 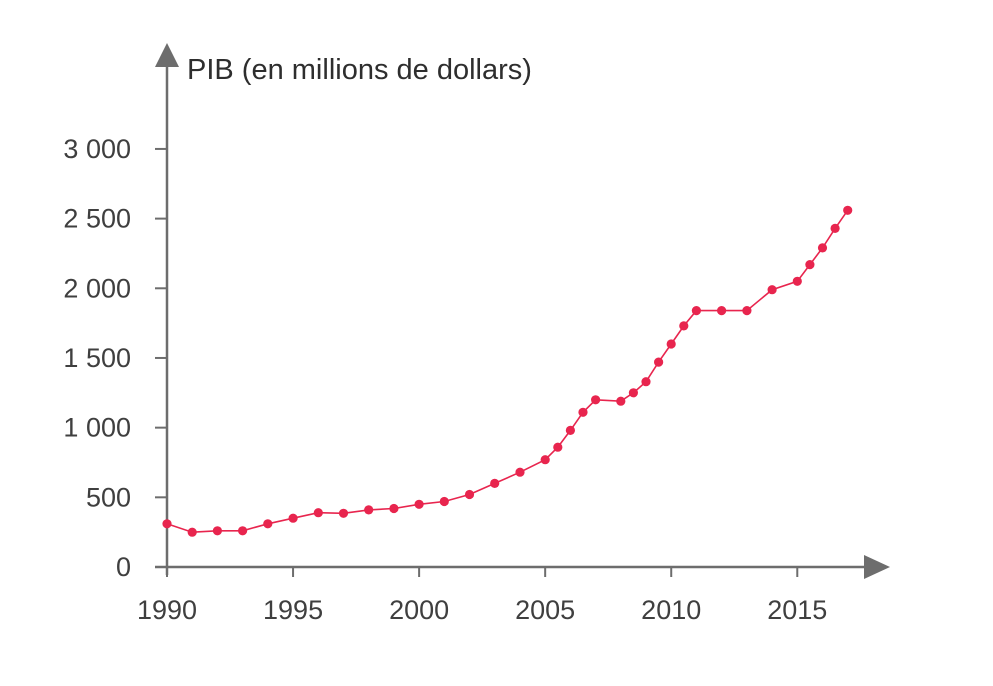 What do you see at coordinates (97, 219) in the screenshot?
I see `y-tick-label: 2 500` at bounding box center [97, 219].